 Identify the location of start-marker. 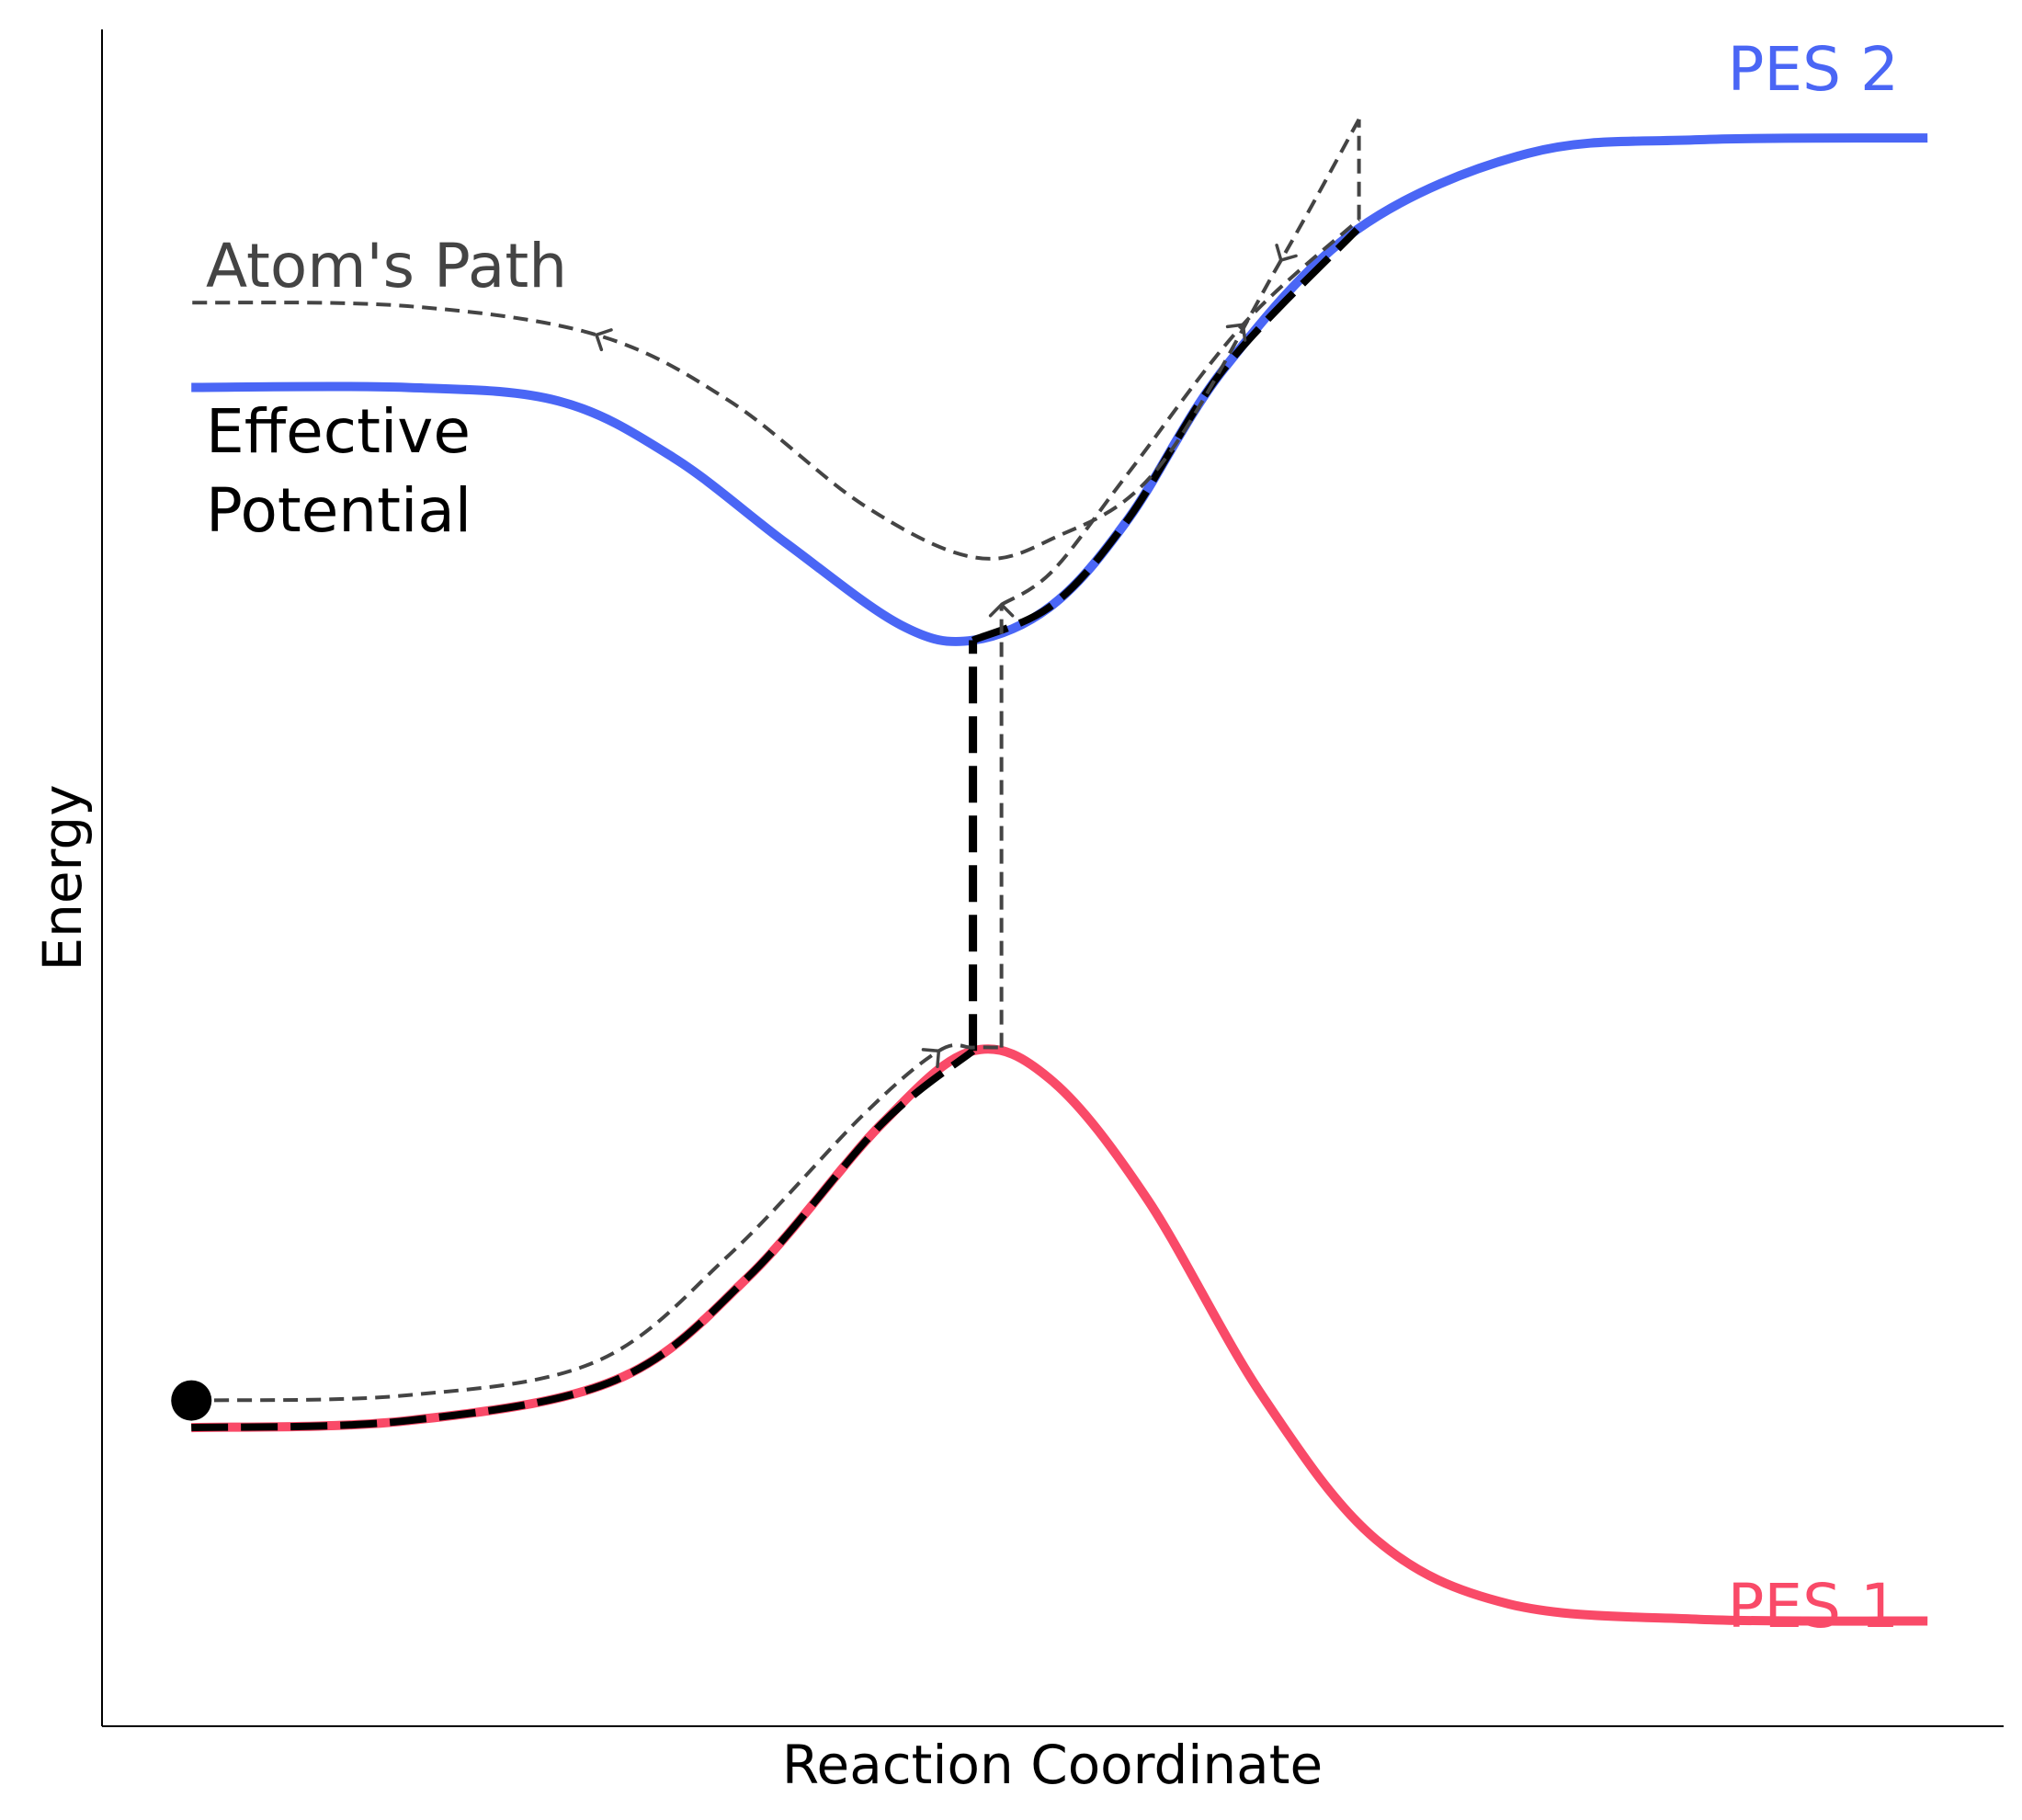
(191, 1400).